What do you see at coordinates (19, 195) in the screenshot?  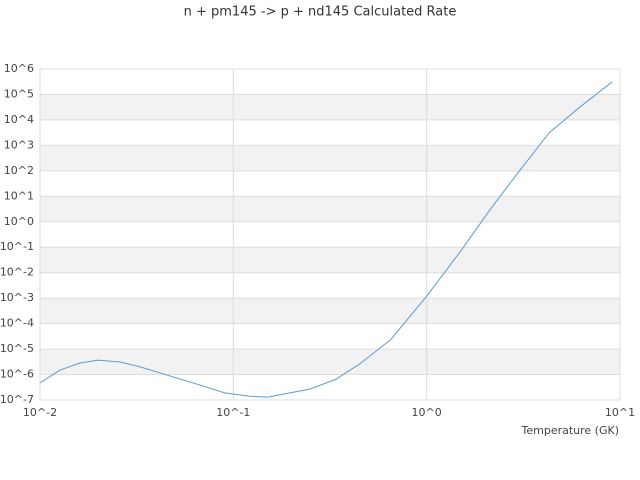 I see `y-tick-label: 10^1` at bounding box center [19, 195].